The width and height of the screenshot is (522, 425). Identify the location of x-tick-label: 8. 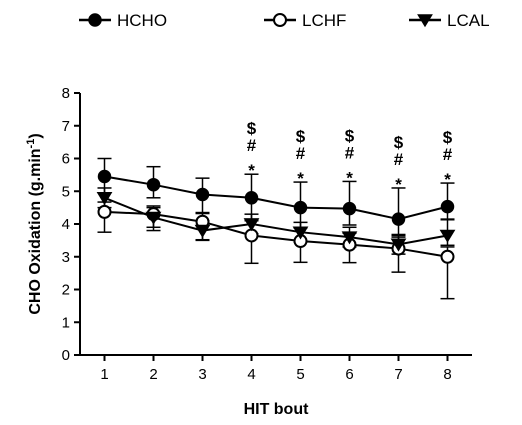
(447, 374).